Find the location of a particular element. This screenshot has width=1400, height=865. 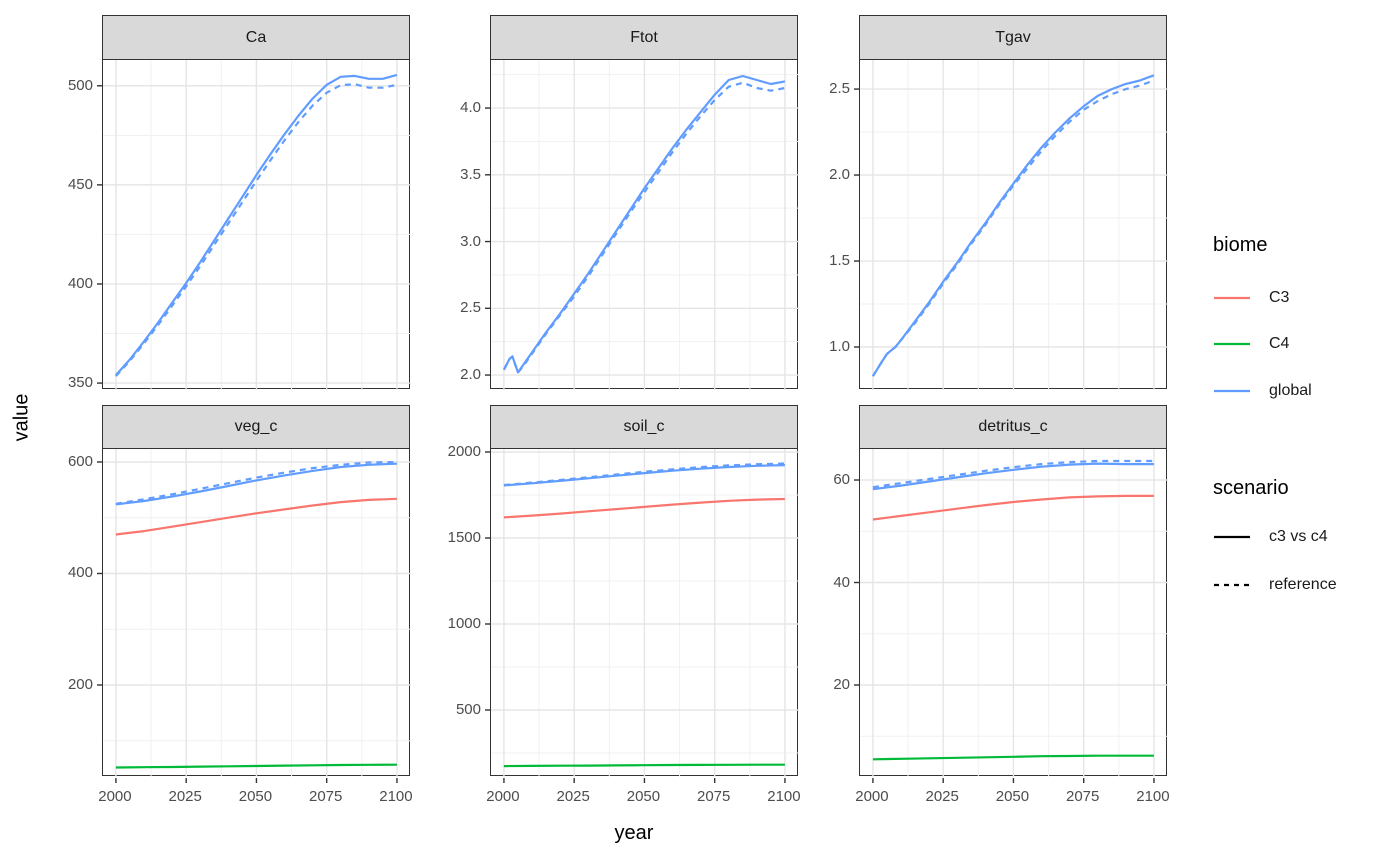

facet-strip-ftot: Ftot is located at coordinates (644, 37).